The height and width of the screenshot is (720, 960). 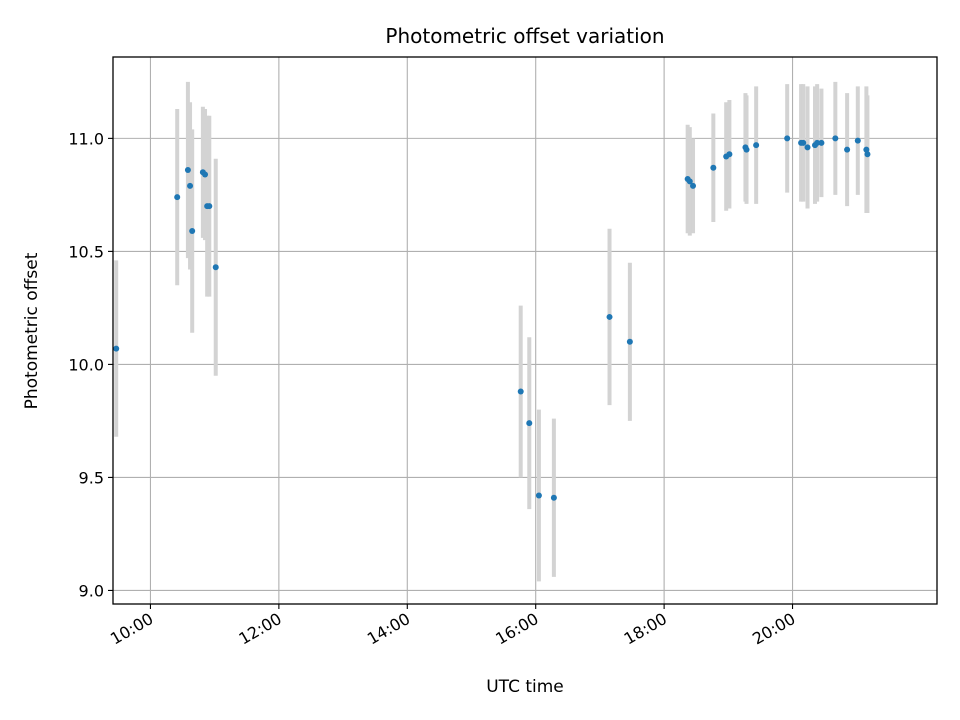 I want to click on x-axis-label: UTC time, so click(x=525, y=687).